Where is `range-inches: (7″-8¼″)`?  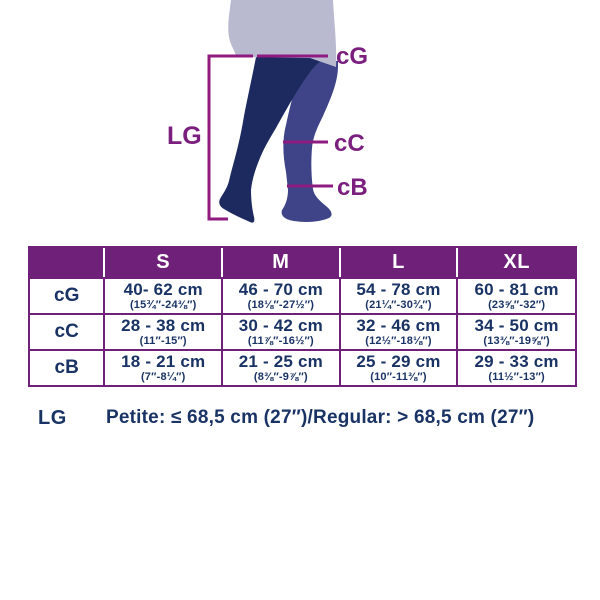 range-inches: (7″-8¼″) is located at coordinates (163, 377).